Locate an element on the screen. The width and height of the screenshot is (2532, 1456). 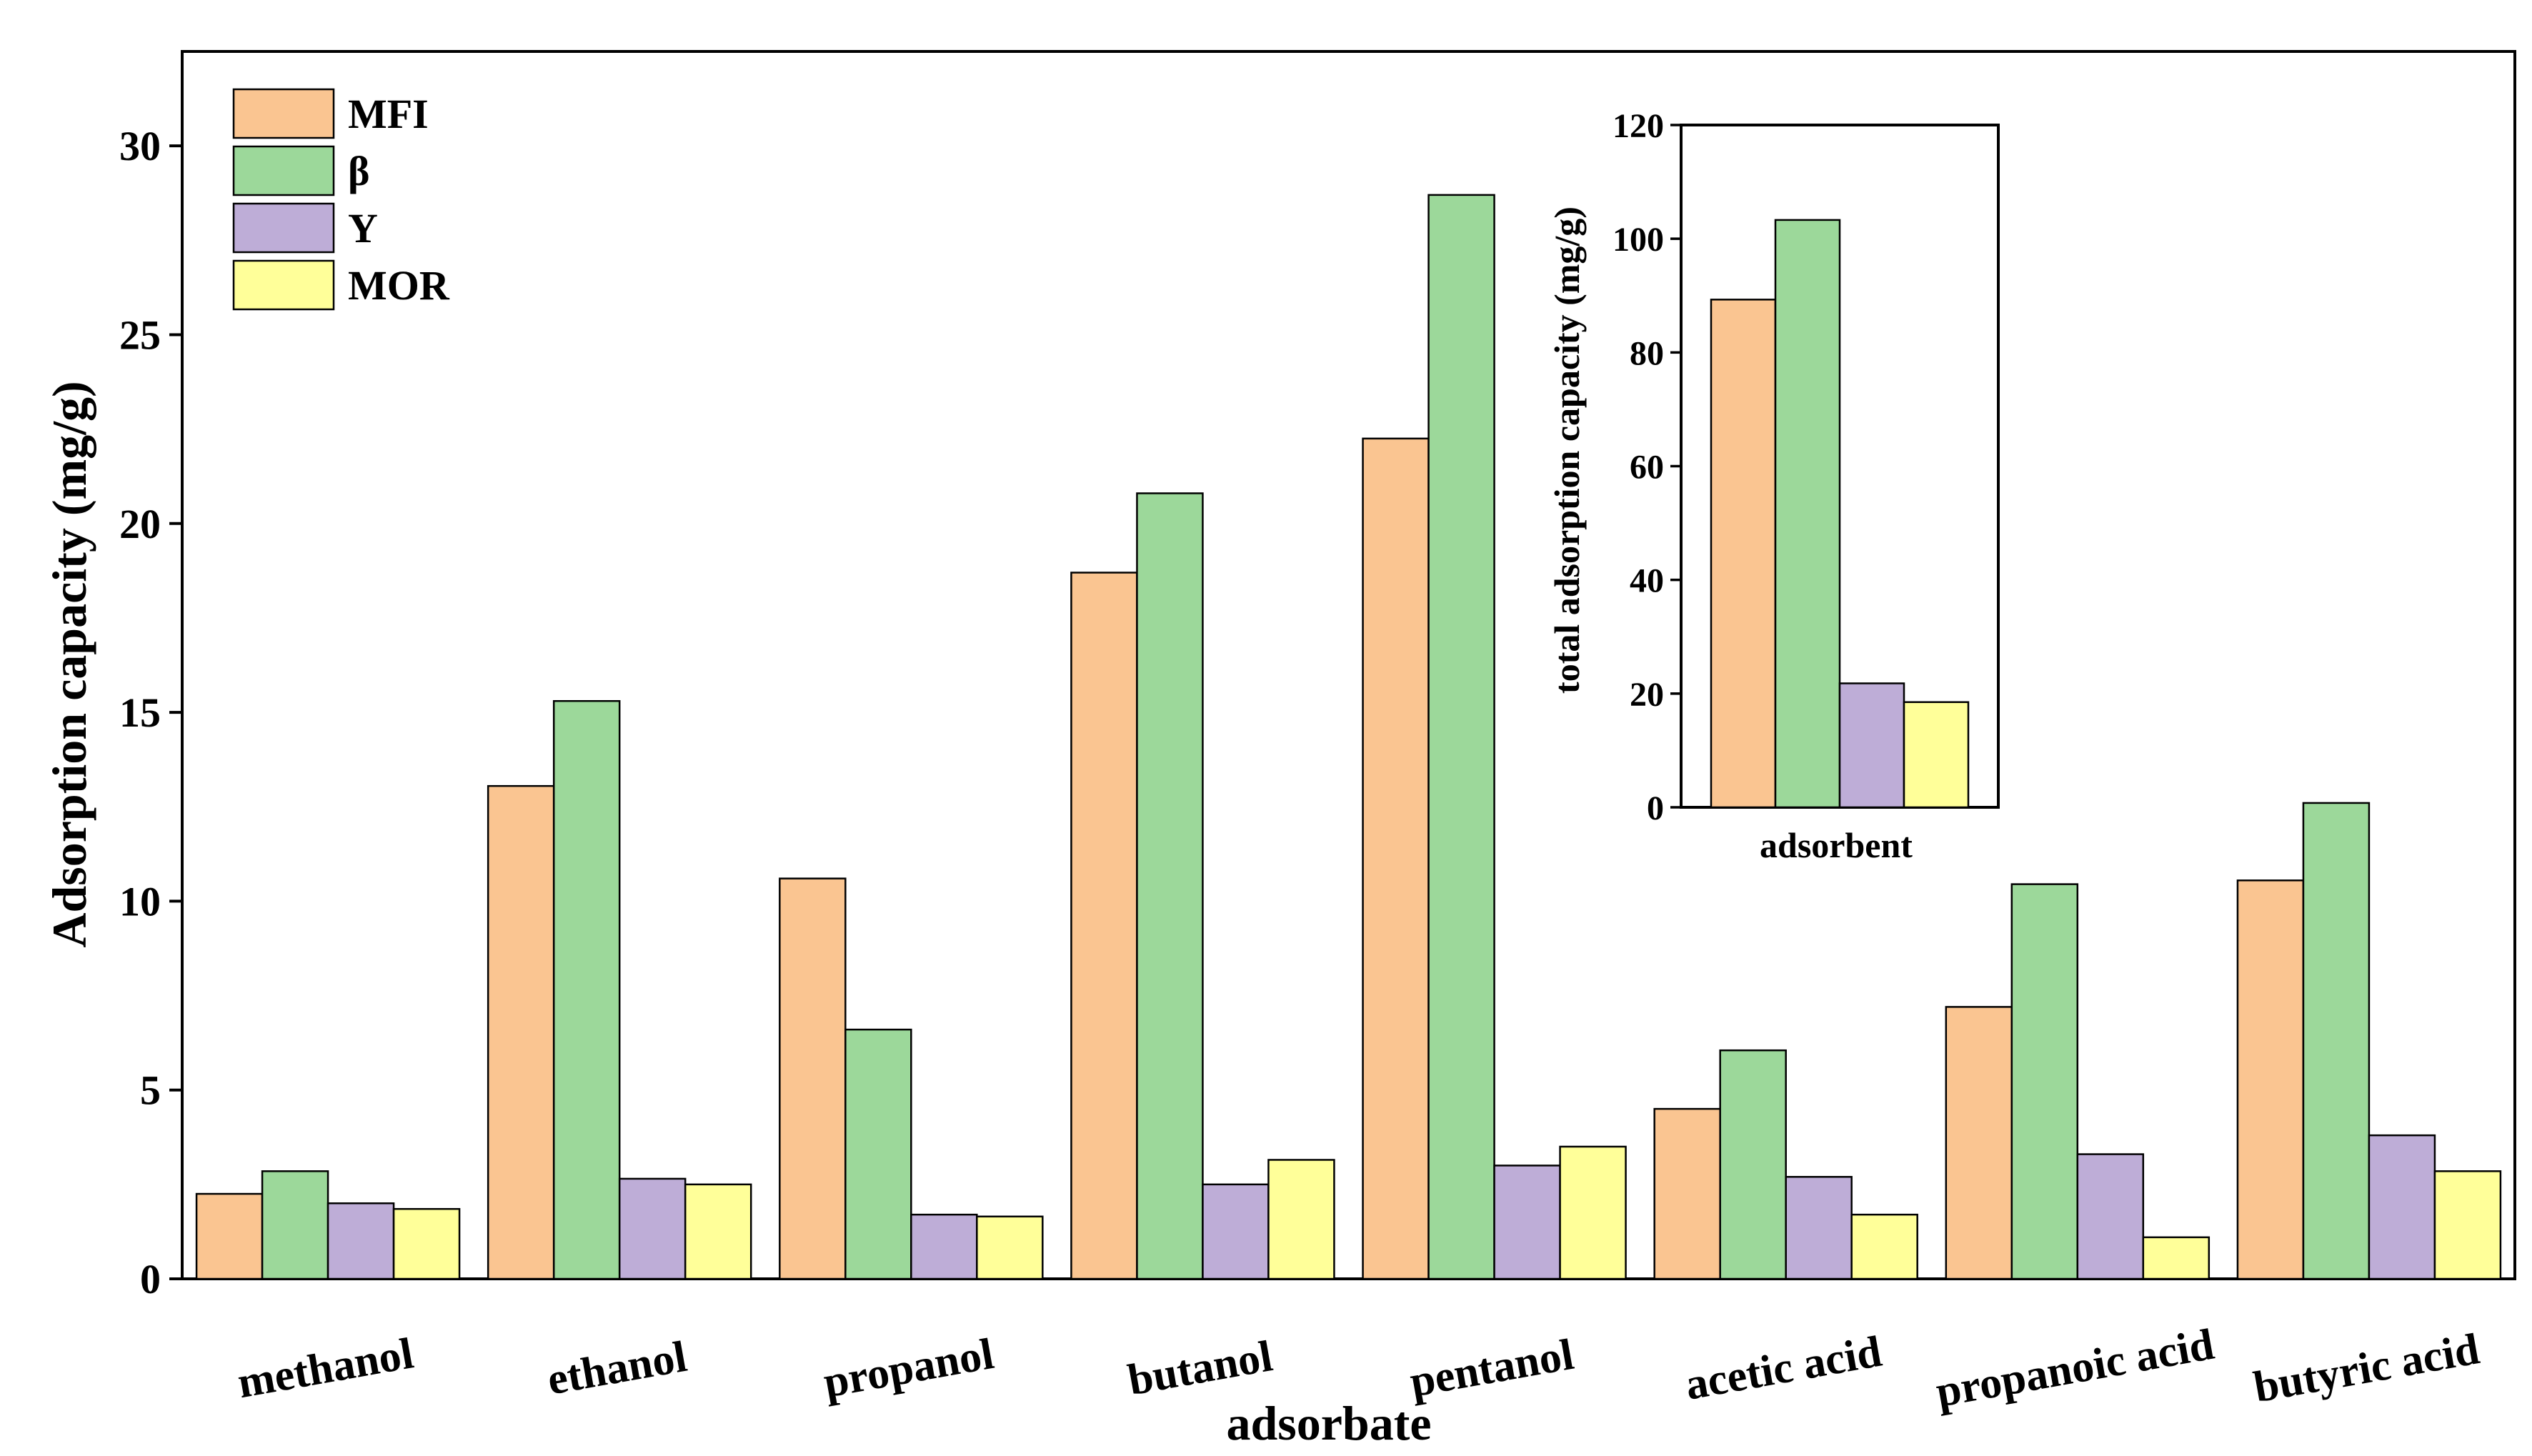
bar-MFI-methanol is located at coordinates (229, 1236).